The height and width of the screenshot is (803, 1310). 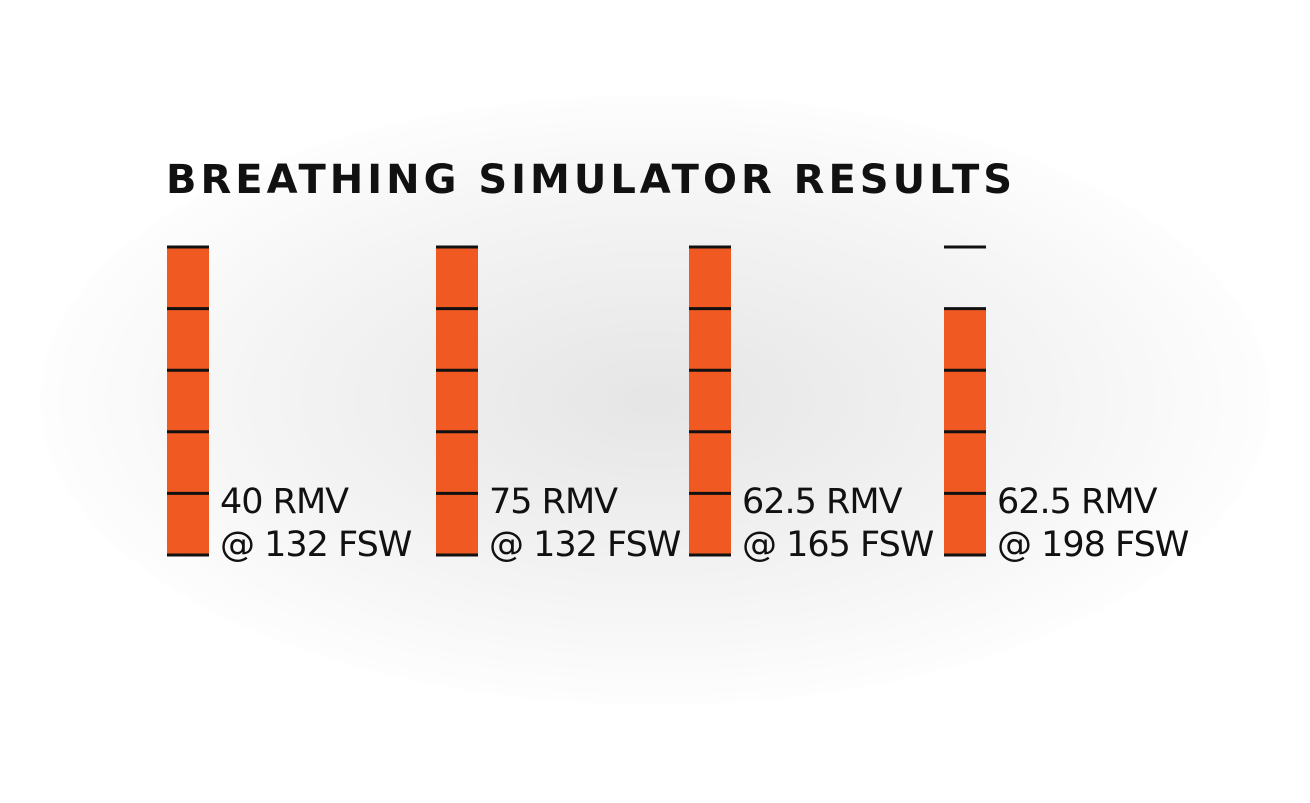 I want to click on bar-3-label-line-2: @ 165 FSW, so click(x=838, y=545).